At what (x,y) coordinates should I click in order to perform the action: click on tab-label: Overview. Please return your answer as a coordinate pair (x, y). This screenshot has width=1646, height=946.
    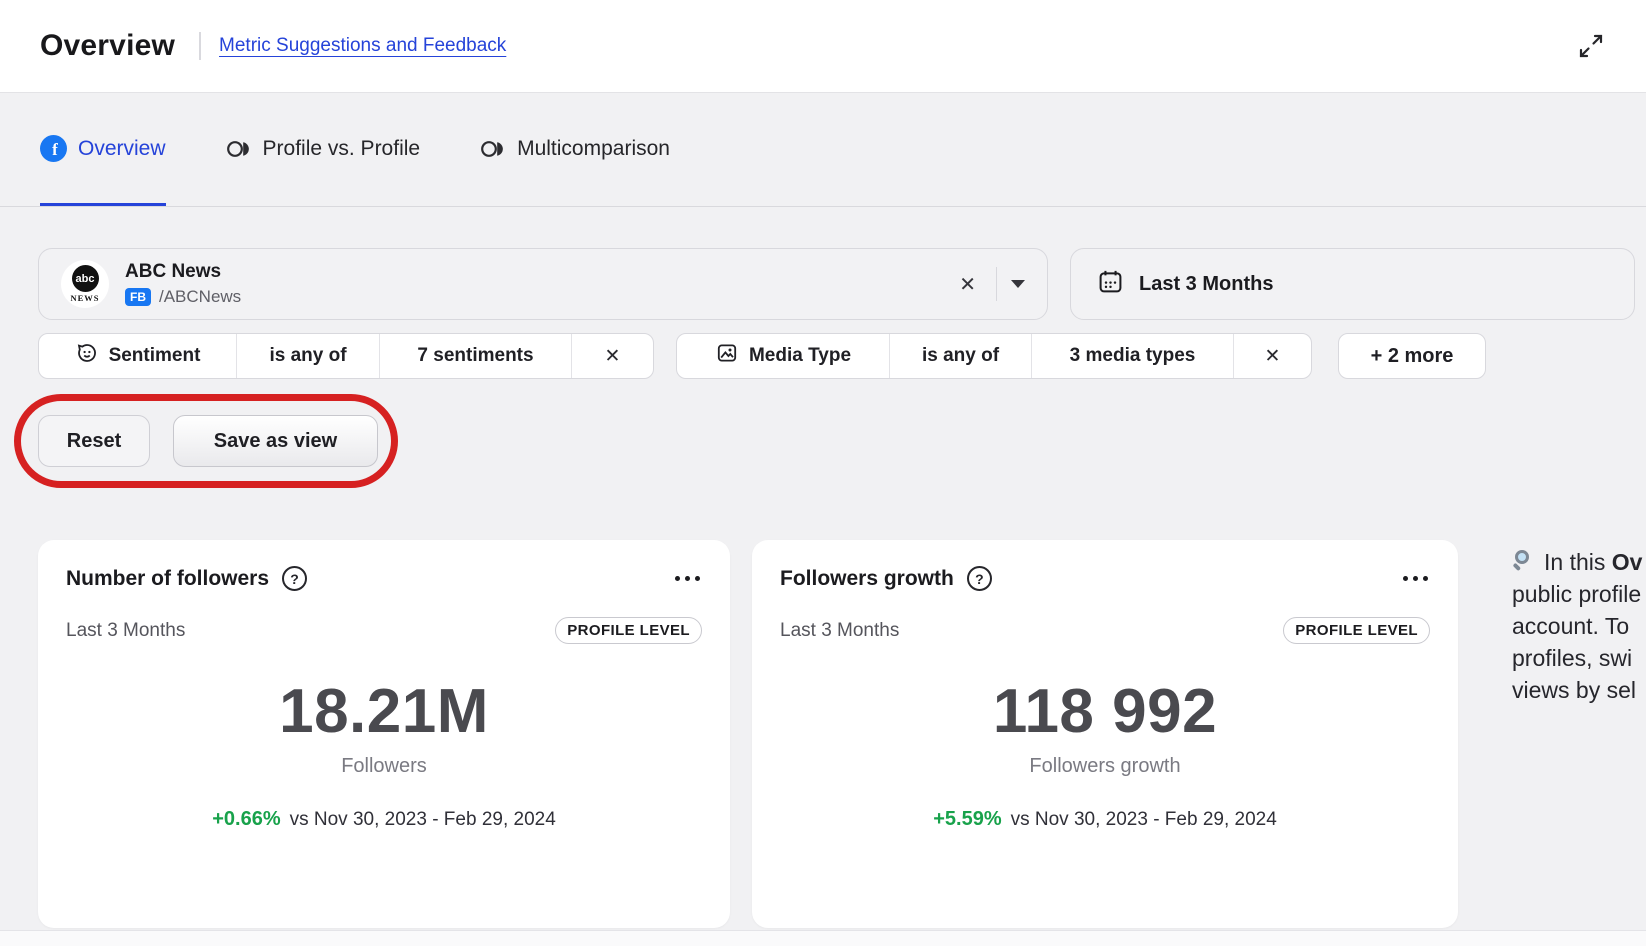
    Looking at the image, I should click on (122, 148).